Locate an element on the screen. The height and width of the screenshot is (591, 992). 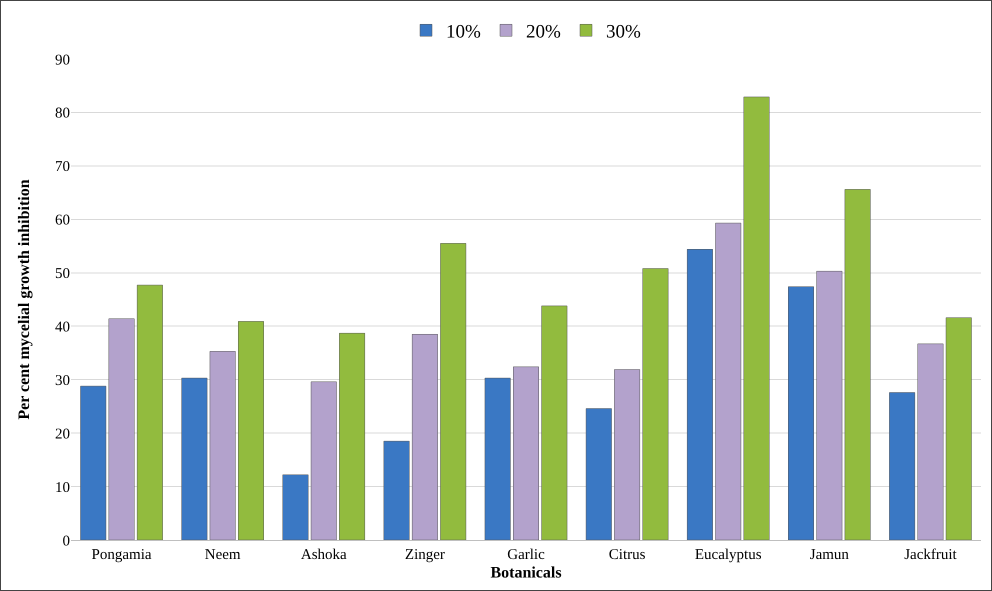
y-tick-label: 70 is located at coordinates (62, 167).